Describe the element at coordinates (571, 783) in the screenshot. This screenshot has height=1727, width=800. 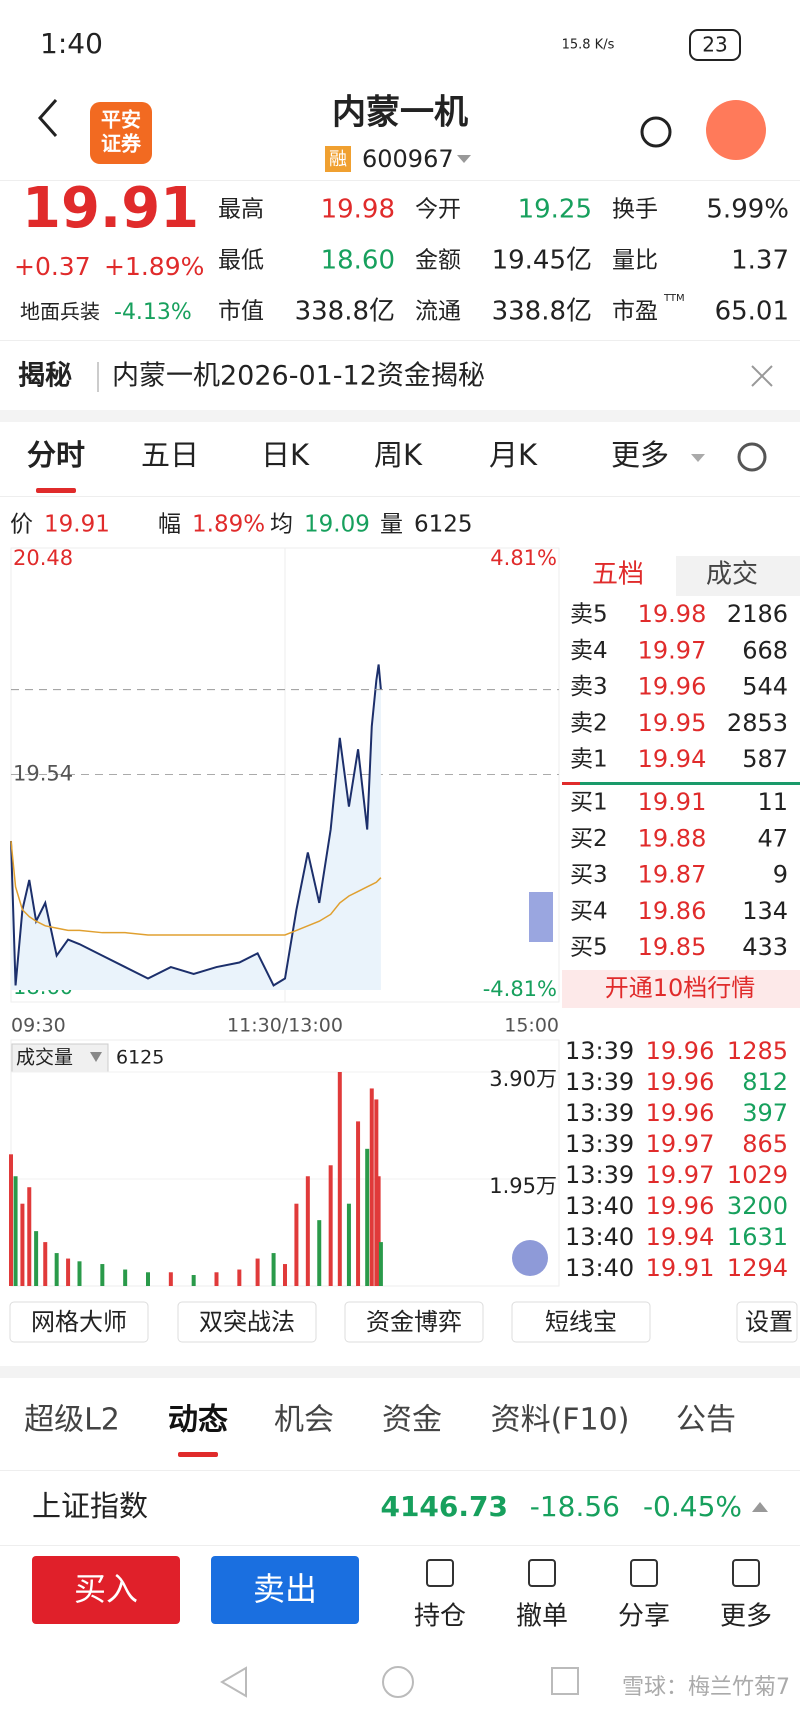
I see `spread-mark` at that location.